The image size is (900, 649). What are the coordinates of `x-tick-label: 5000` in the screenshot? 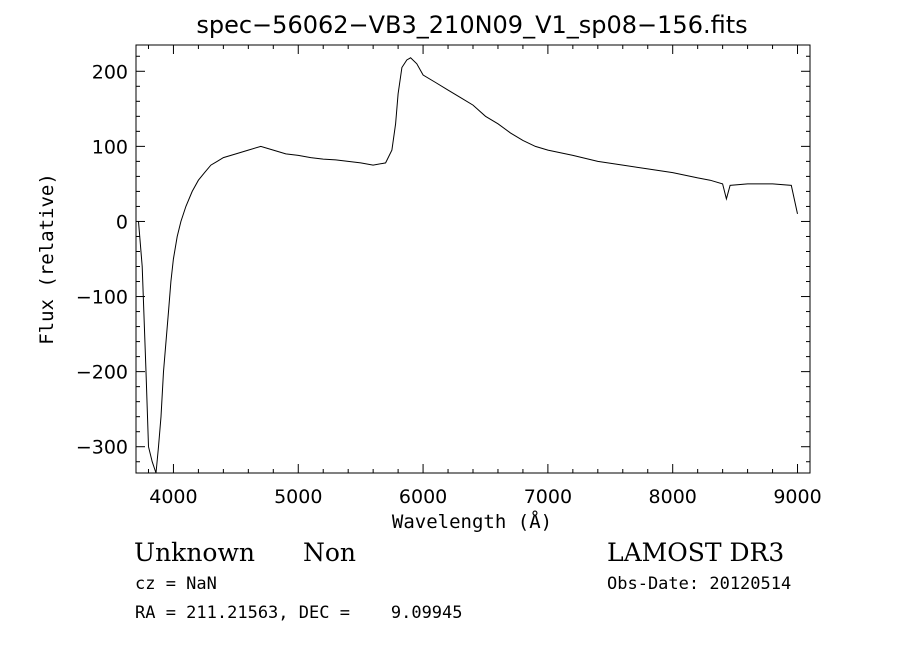 It's located at (298, 497).